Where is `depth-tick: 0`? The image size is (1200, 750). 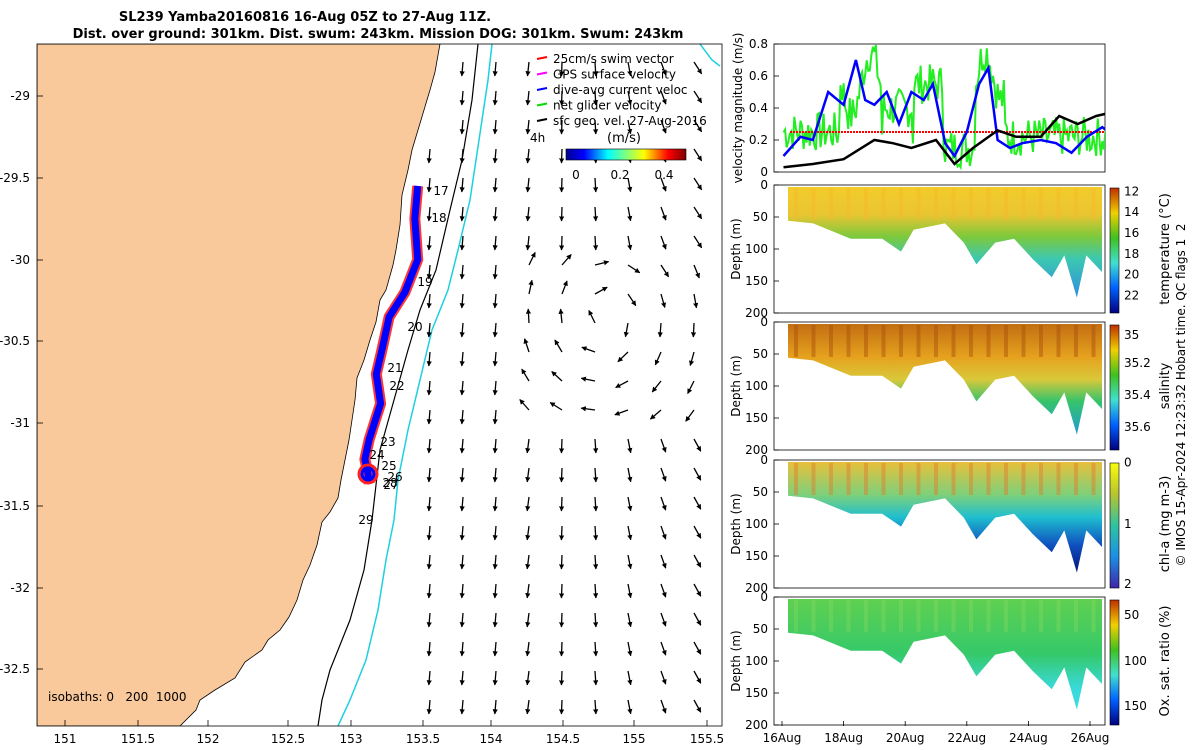 depth-tick: 0 is located at coordinates (764, 322).